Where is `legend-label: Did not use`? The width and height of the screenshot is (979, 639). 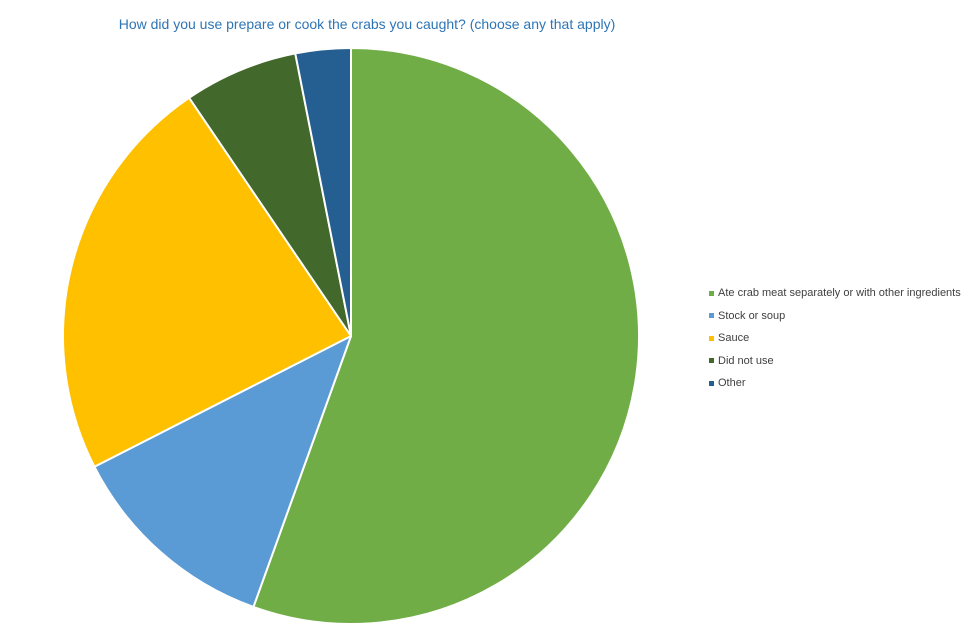
legend-label: Did not use is located at coordinates (746, 360).